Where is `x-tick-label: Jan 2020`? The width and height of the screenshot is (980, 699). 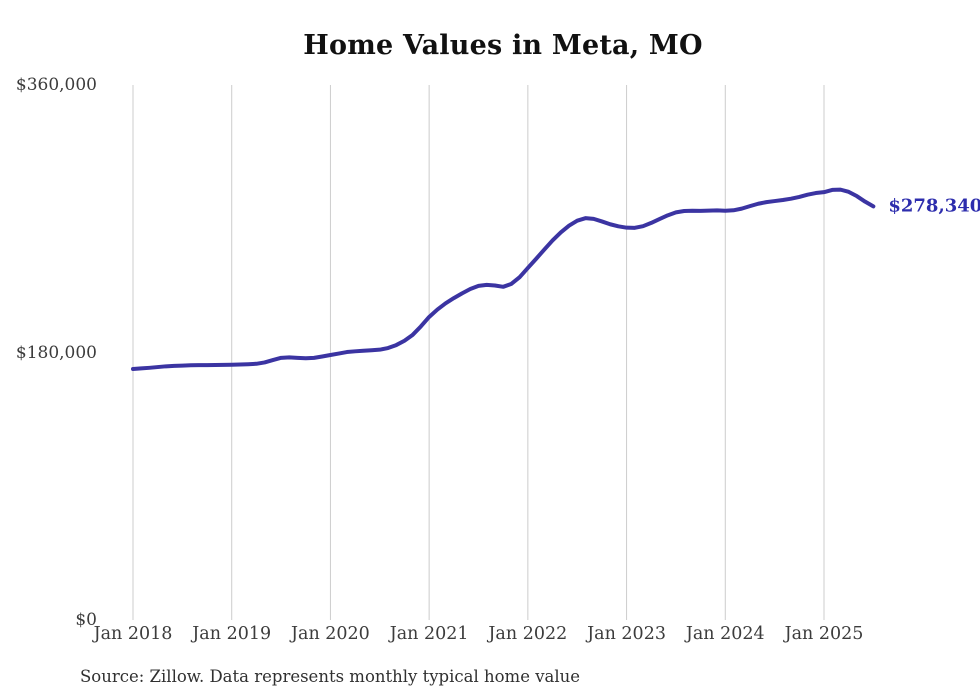 x-tick-label: Jan 2020 is located at coordinates (330, 634).